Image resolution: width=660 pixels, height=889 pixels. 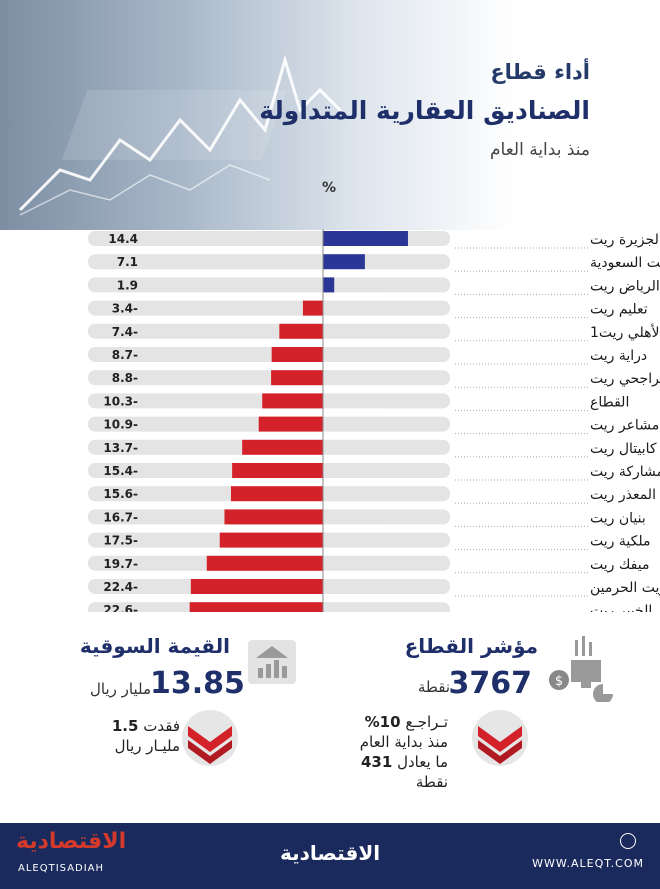 What do you see at coordinates (625, 263) in the screenshot?
I see `category-label: جدوى ريت السعودية` at bounding box center [625, 263].